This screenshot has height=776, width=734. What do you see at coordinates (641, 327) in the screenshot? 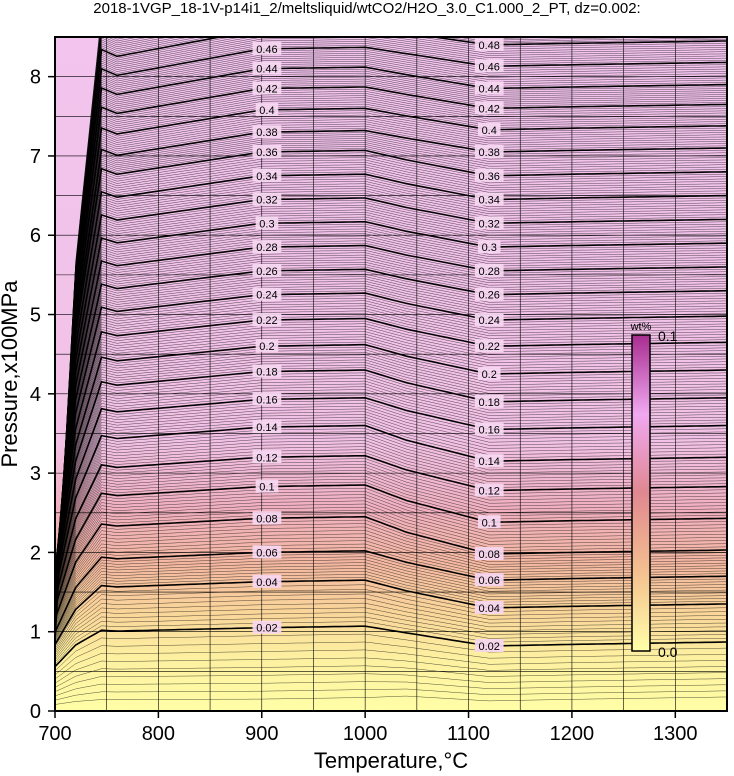
I see `colorbar-unit: wt%` at bounding box center [641, 327].